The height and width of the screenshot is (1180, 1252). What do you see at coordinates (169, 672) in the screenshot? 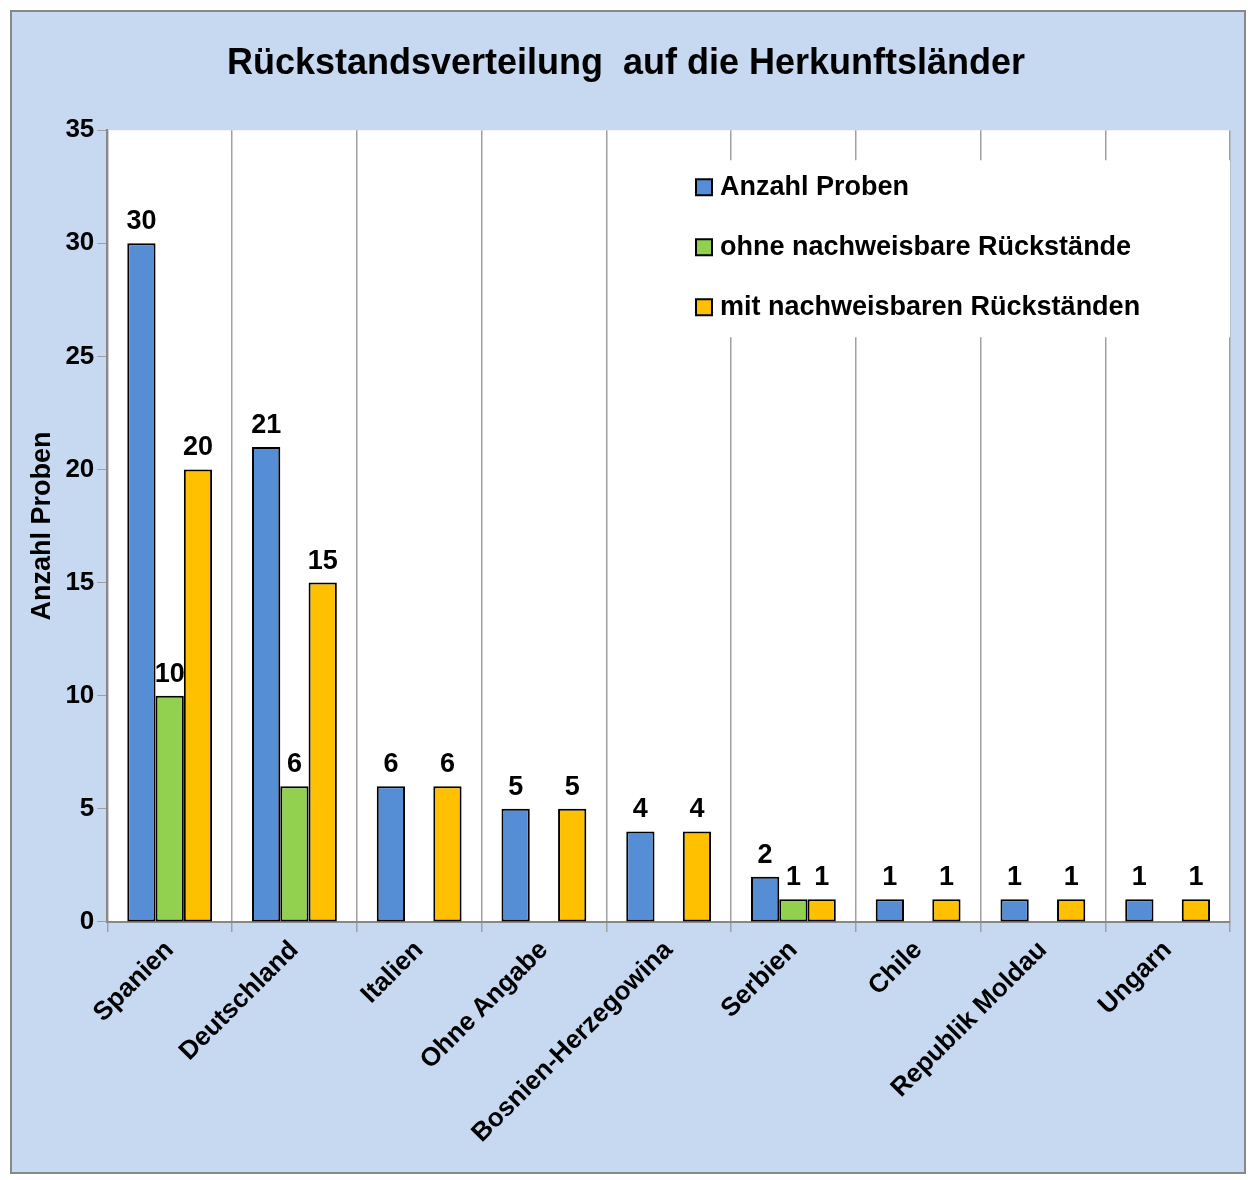
I see `data-label: 10` at bounding box center [169, 672].